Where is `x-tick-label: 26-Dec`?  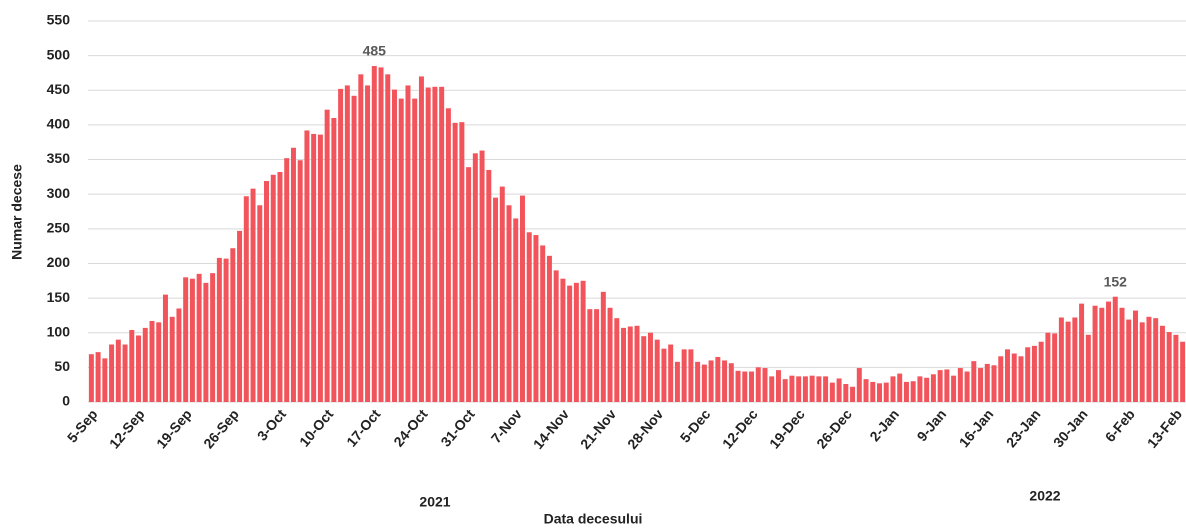 x-tick-label: 26-Dec is located at coordinates (834, 429).